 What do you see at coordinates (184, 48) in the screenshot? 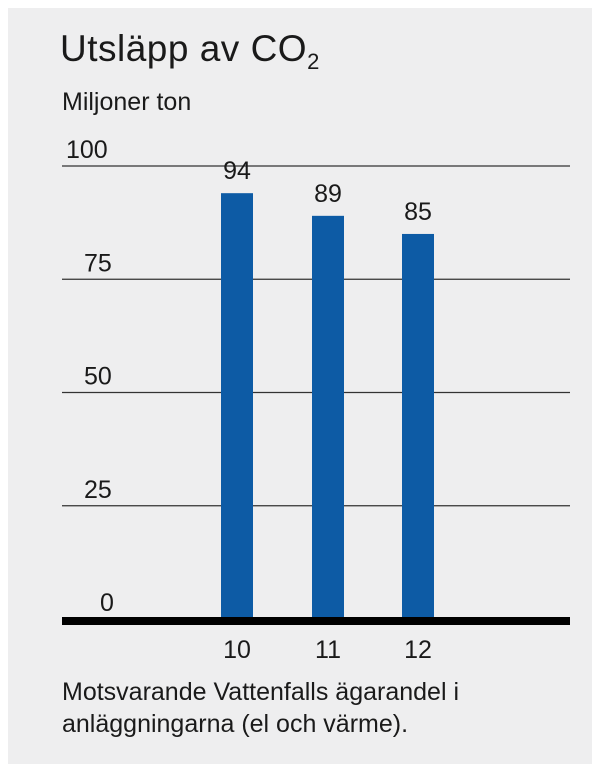
I see `chart-title-main: Utsläpp av CO` at bounding box center [184, 48].